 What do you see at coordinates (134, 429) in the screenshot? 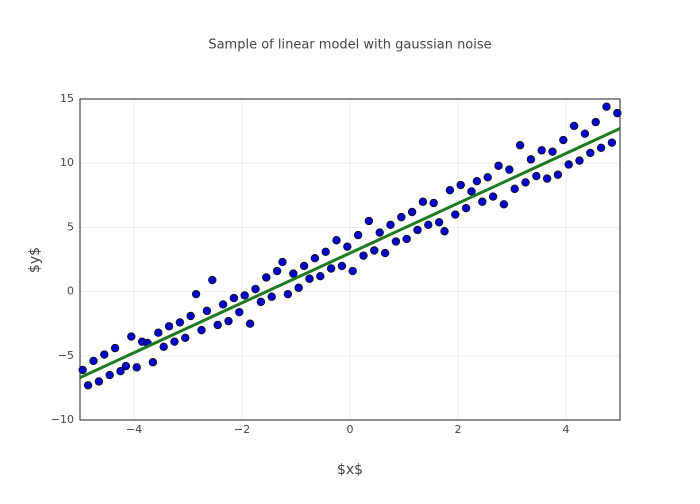
I see `x-tick-label: −4` at bounding box center [134, 429].